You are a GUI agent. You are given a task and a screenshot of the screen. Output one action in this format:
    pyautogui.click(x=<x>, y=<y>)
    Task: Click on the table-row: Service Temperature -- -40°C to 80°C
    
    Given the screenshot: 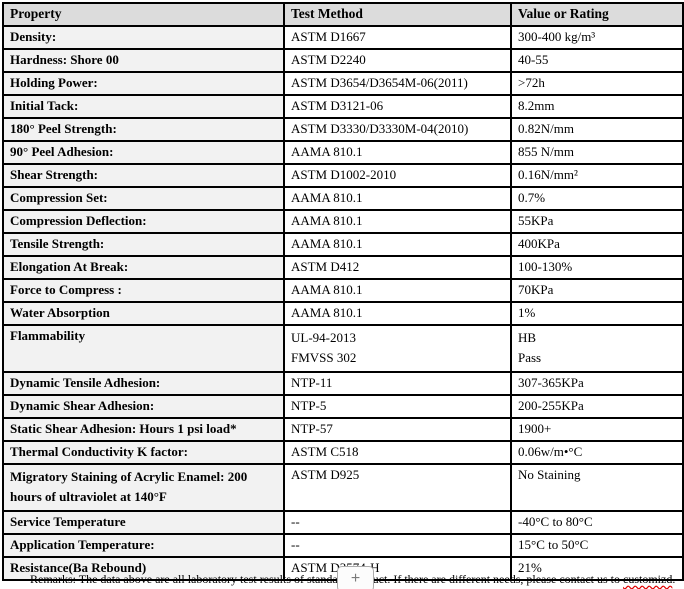 What is the action you would take?
    pyautogui.click(x=343, y=522)
    